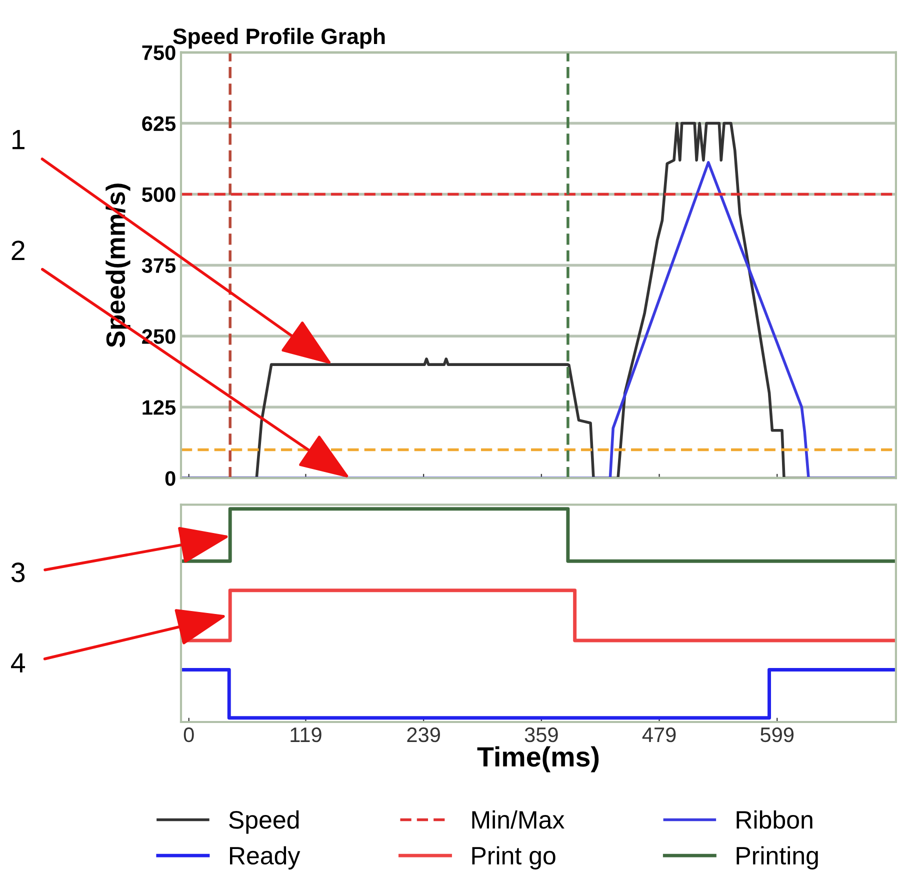 The width and height of the screenshot is (905, 887). I want to click on x-tick-label: 359, so click(541, 734).